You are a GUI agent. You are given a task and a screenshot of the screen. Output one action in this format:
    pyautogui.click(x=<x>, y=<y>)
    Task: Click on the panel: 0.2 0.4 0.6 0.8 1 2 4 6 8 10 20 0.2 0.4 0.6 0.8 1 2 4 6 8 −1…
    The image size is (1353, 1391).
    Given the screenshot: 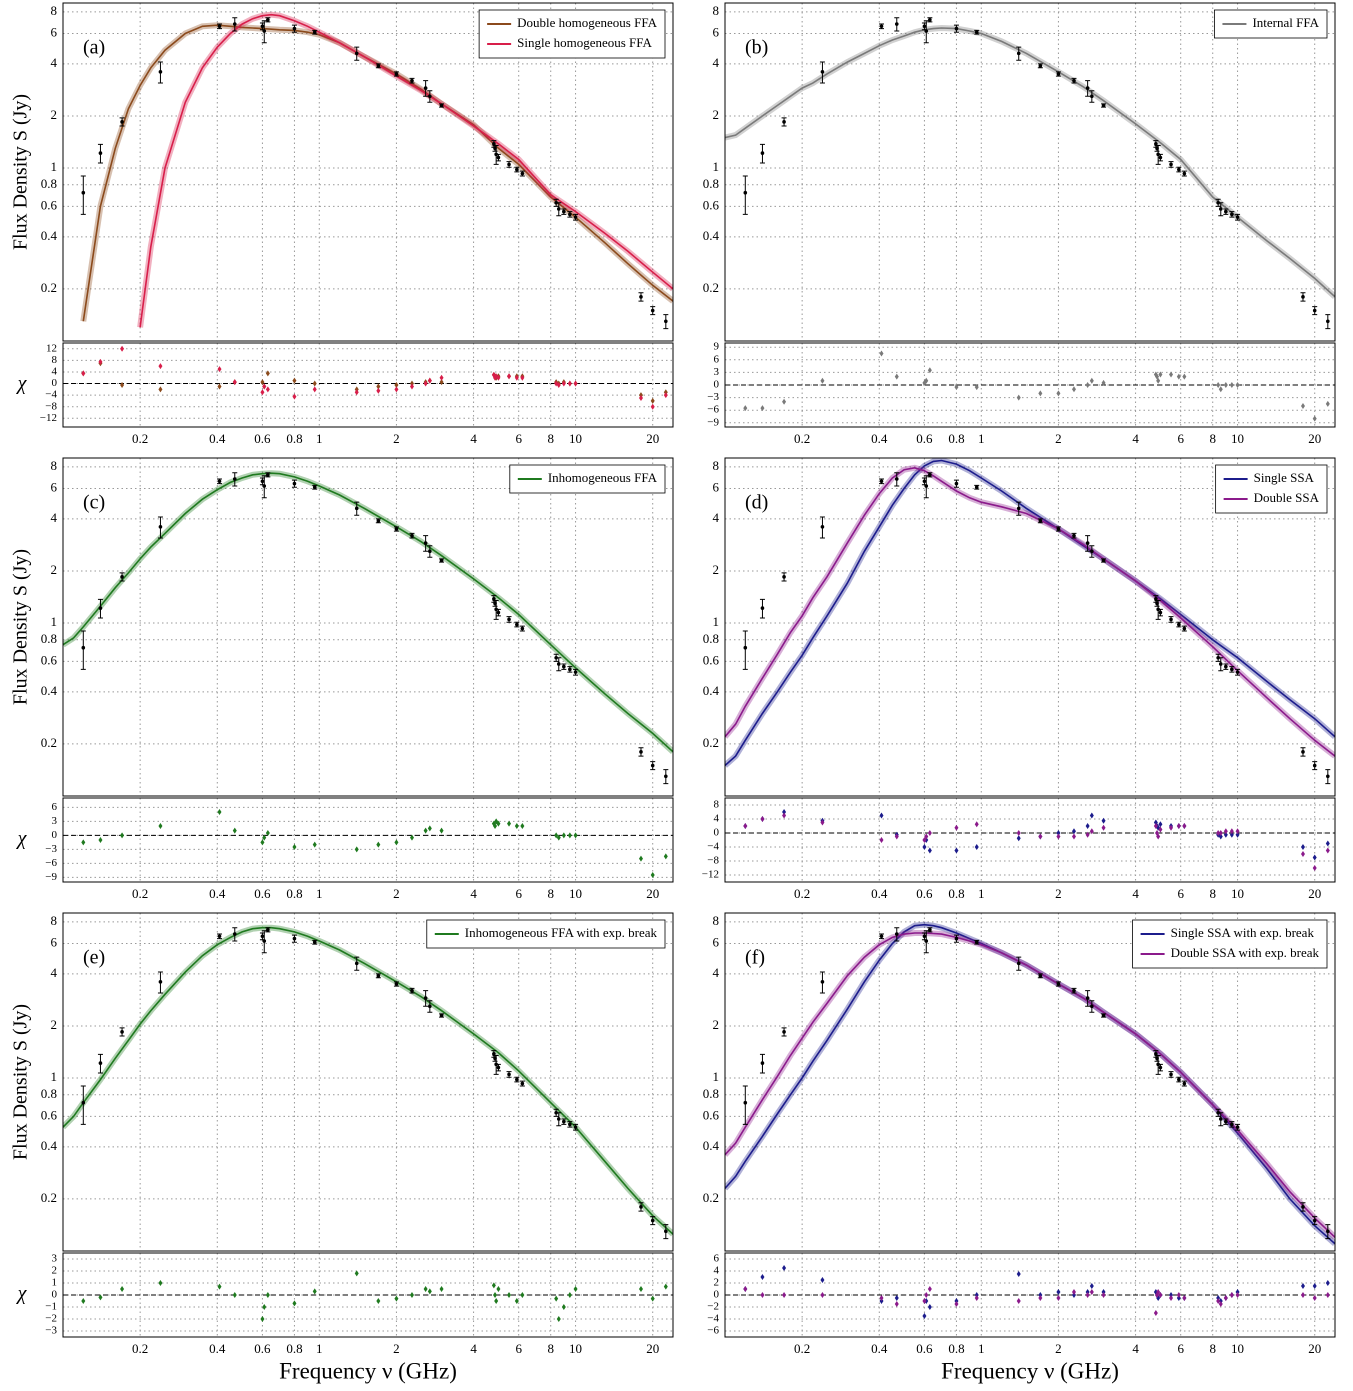 What is the action you would take?
    pyautogui.click(x=1019, y=679)
    